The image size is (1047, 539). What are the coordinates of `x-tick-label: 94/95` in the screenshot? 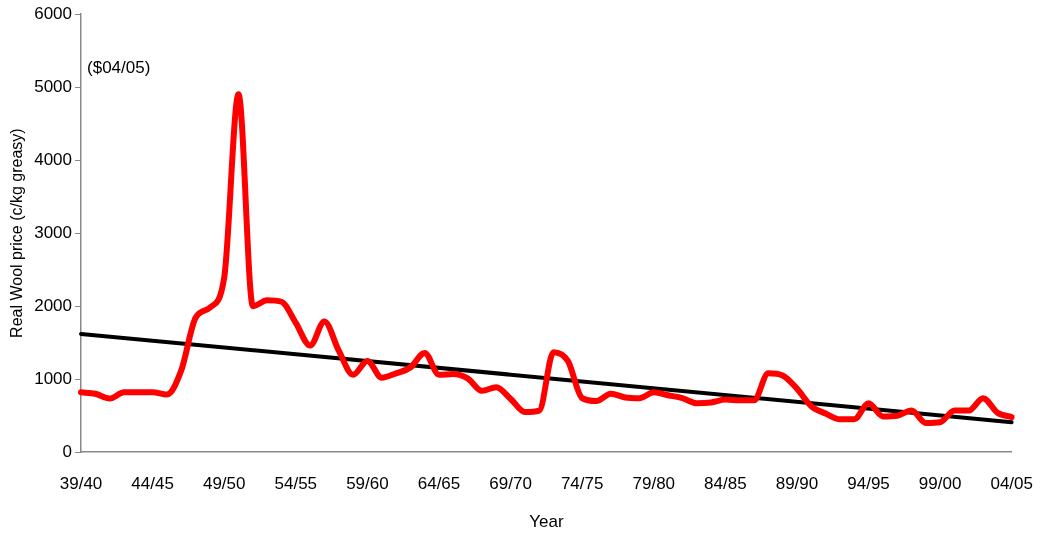 It's located at (868, 484).